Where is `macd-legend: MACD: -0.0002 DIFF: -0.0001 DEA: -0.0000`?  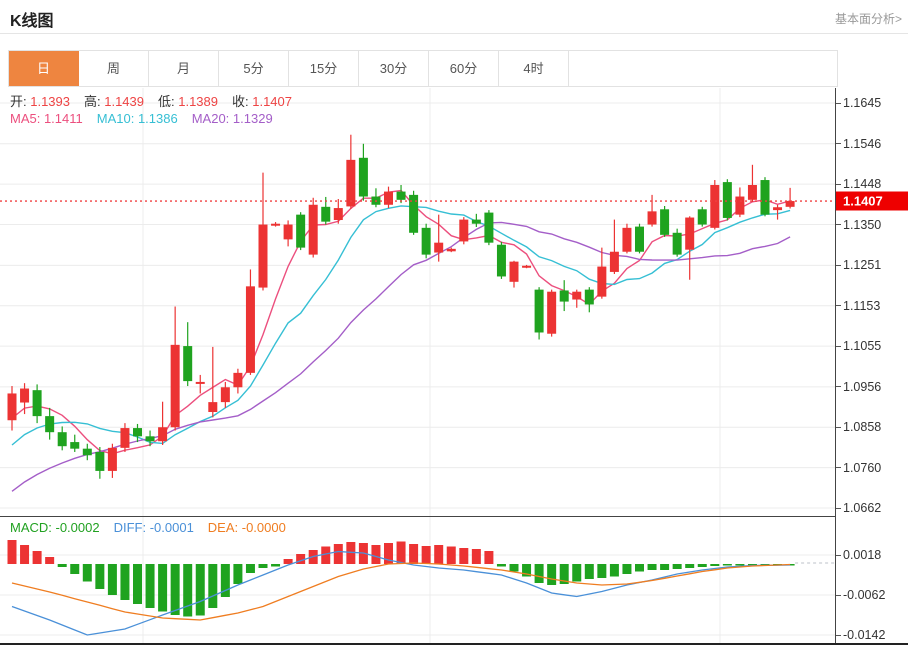
macd-legend: MACD: -0.0002 DIFF: -0.0001 DEA: -0.0000 is located at coordinates (155, 527).